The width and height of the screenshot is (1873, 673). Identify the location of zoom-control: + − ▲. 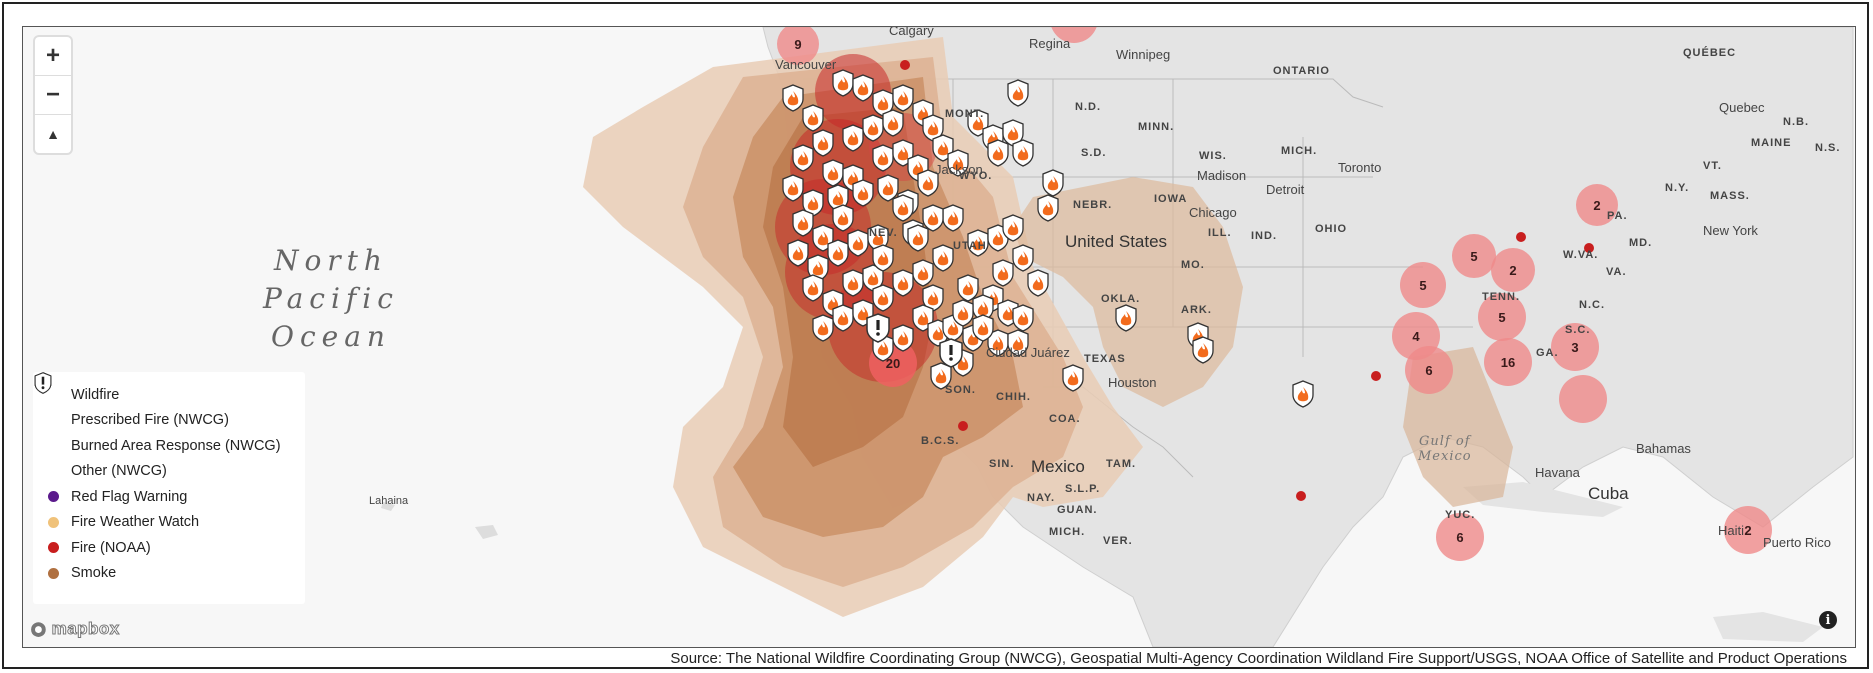
(53, 95).